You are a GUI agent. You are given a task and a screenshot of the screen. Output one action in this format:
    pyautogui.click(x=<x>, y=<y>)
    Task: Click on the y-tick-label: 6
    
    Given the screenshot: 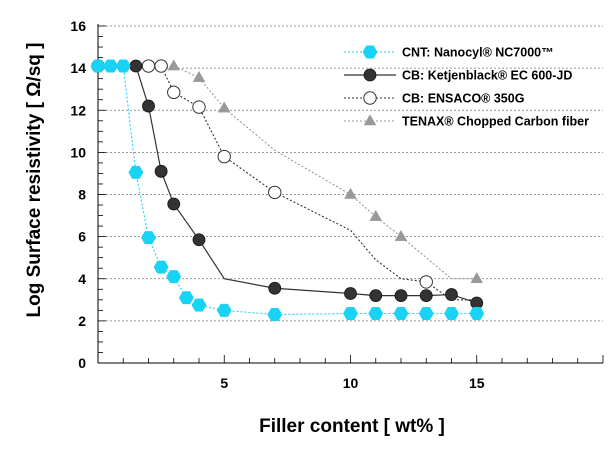 What is the action you would take?
    pyautogui.click(x=82, y=237)
    